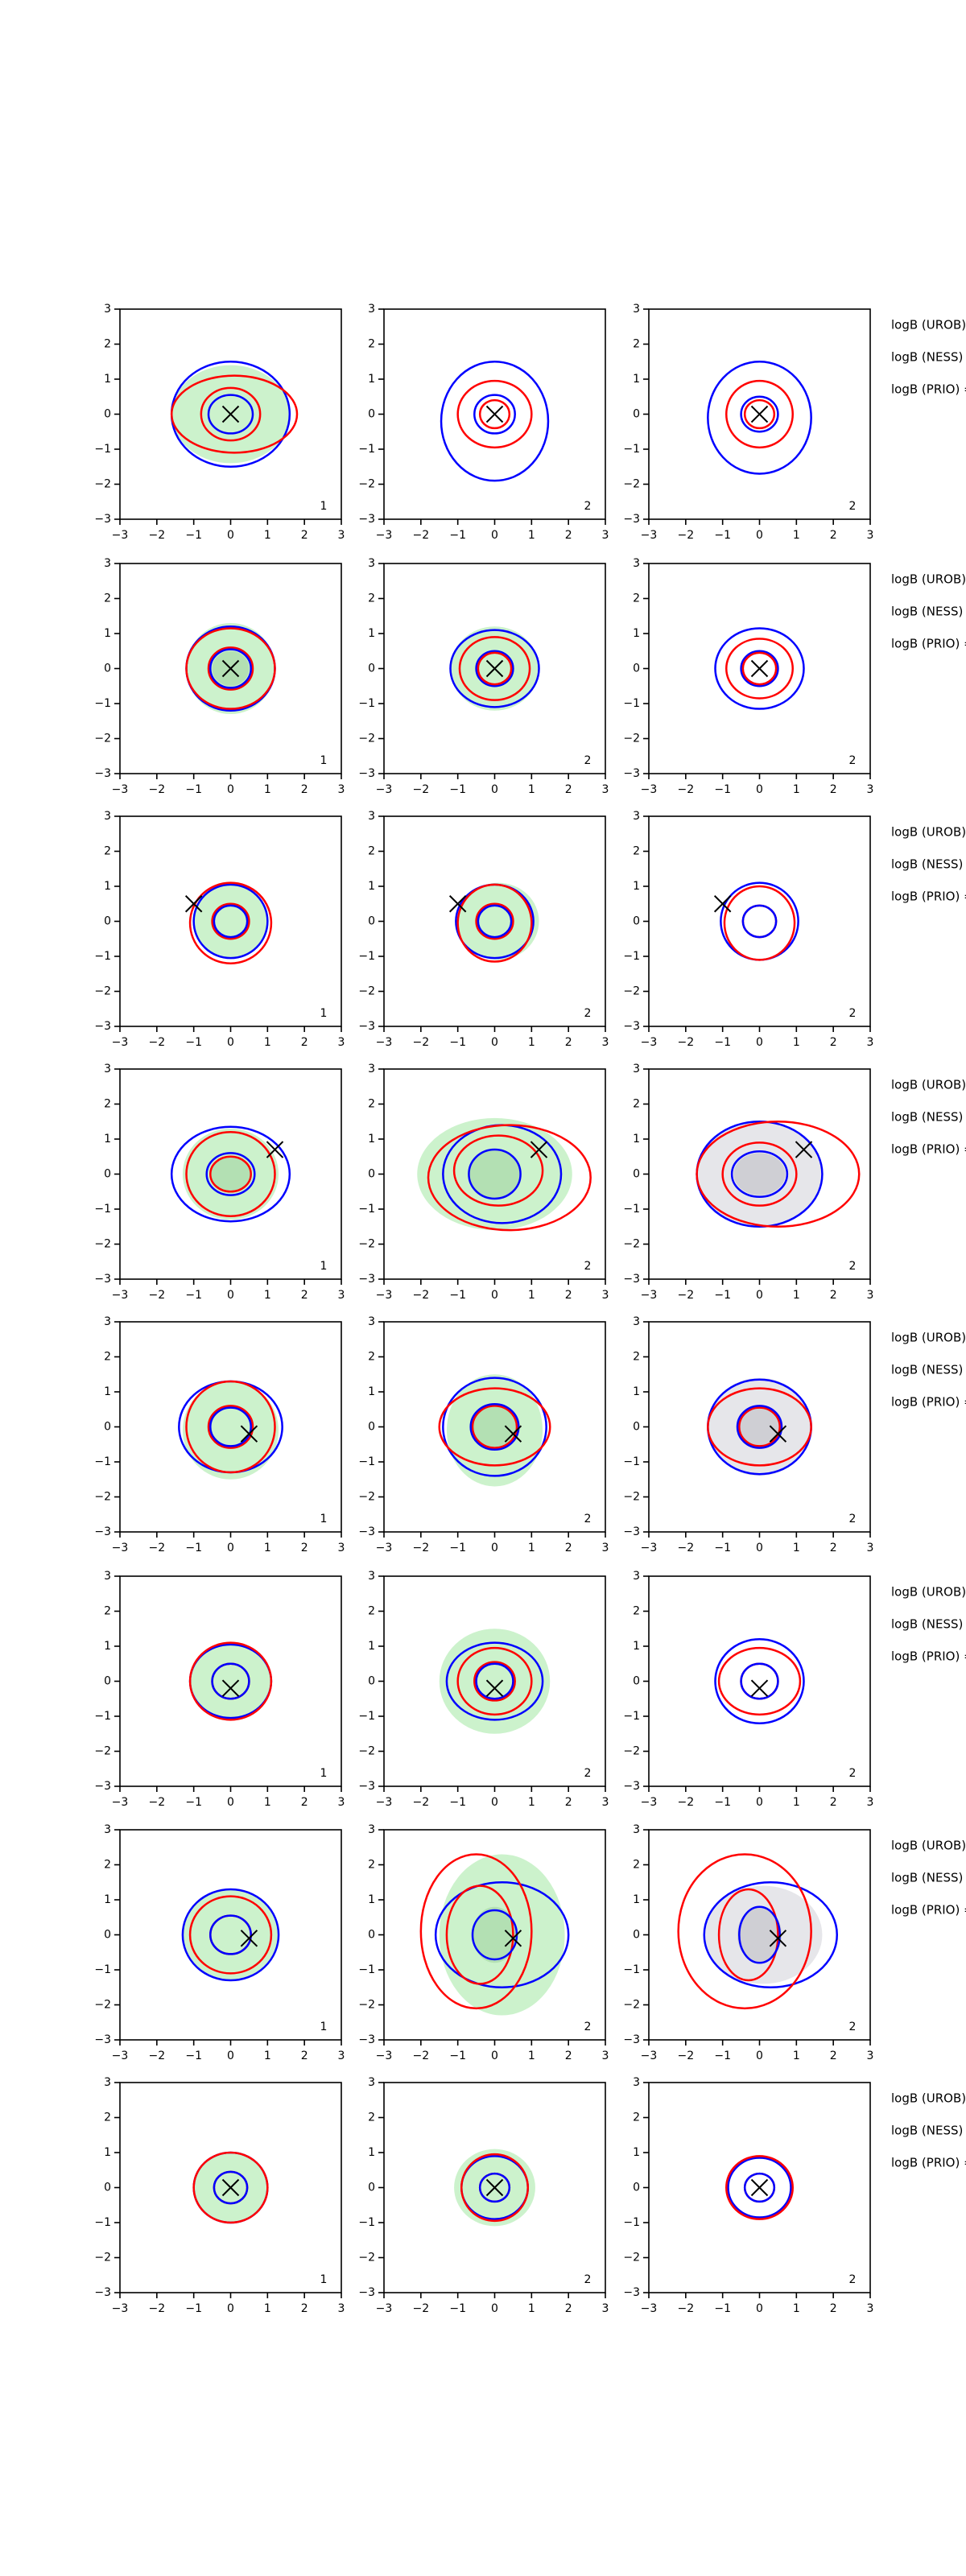 The height and width of the screenshot is (2576, 966). I want to click on panel: −3 −2 −1 0 1 2 3 −3 −2 −1 0 1 2 3 2, so click(483, 929).